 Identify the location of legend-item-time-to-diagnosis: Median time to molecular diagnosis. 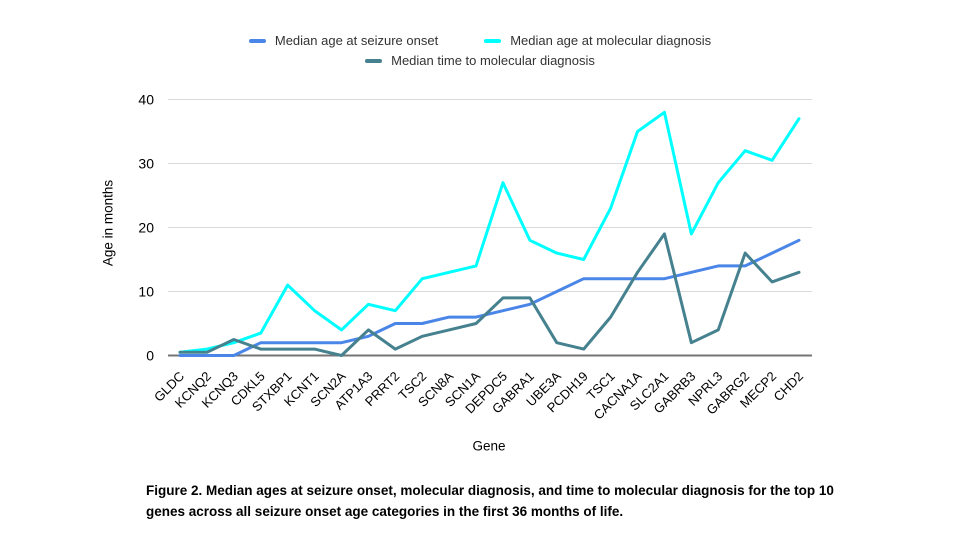
(480, 60).